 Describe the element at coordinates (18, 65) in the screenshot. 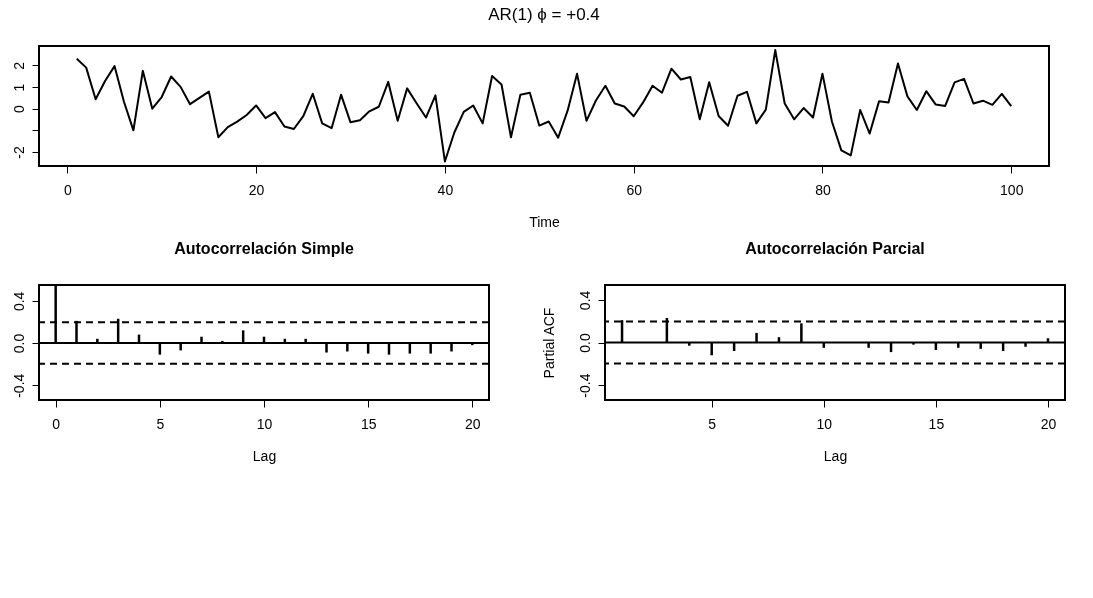

I see `y-tick-label: 2` at that location.